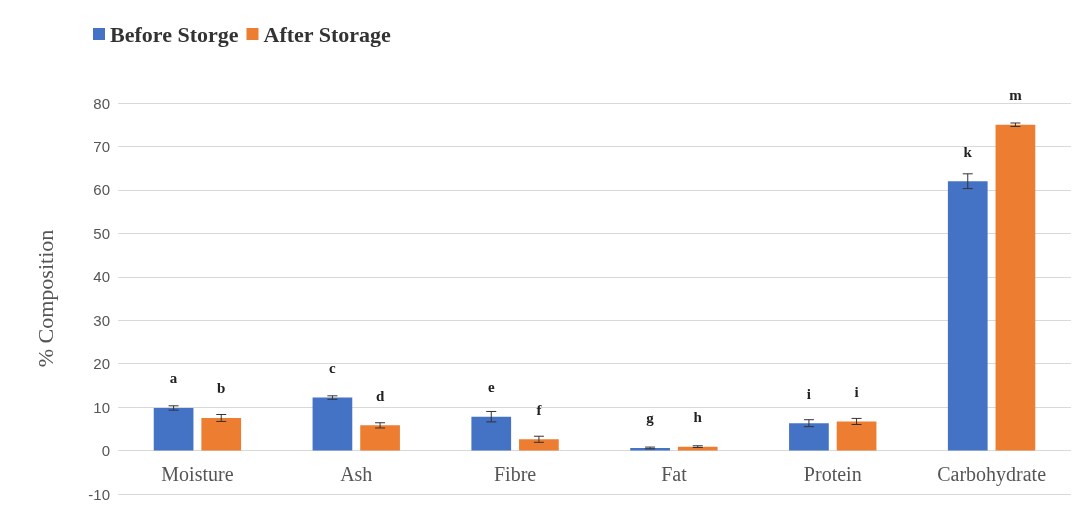  Describe the element at coordinates (333, 368) in the screenshot. I see `data-label: c` at that location.